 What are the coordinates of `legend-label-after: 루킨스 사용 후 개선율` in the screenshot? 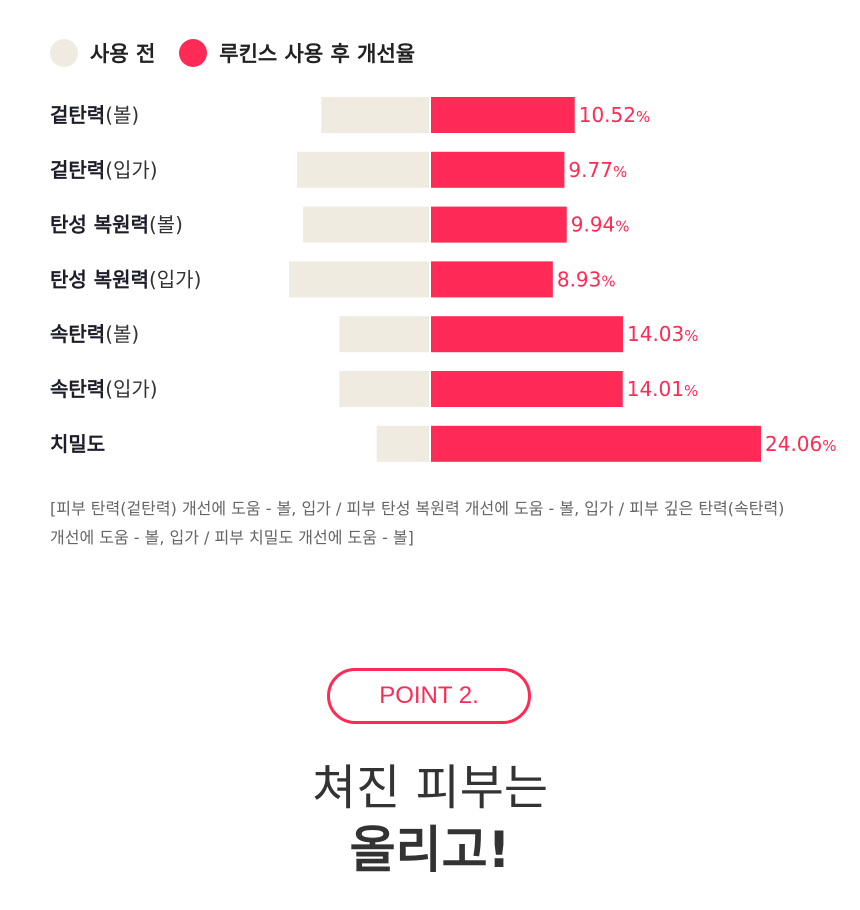 It's located at (317, 54).